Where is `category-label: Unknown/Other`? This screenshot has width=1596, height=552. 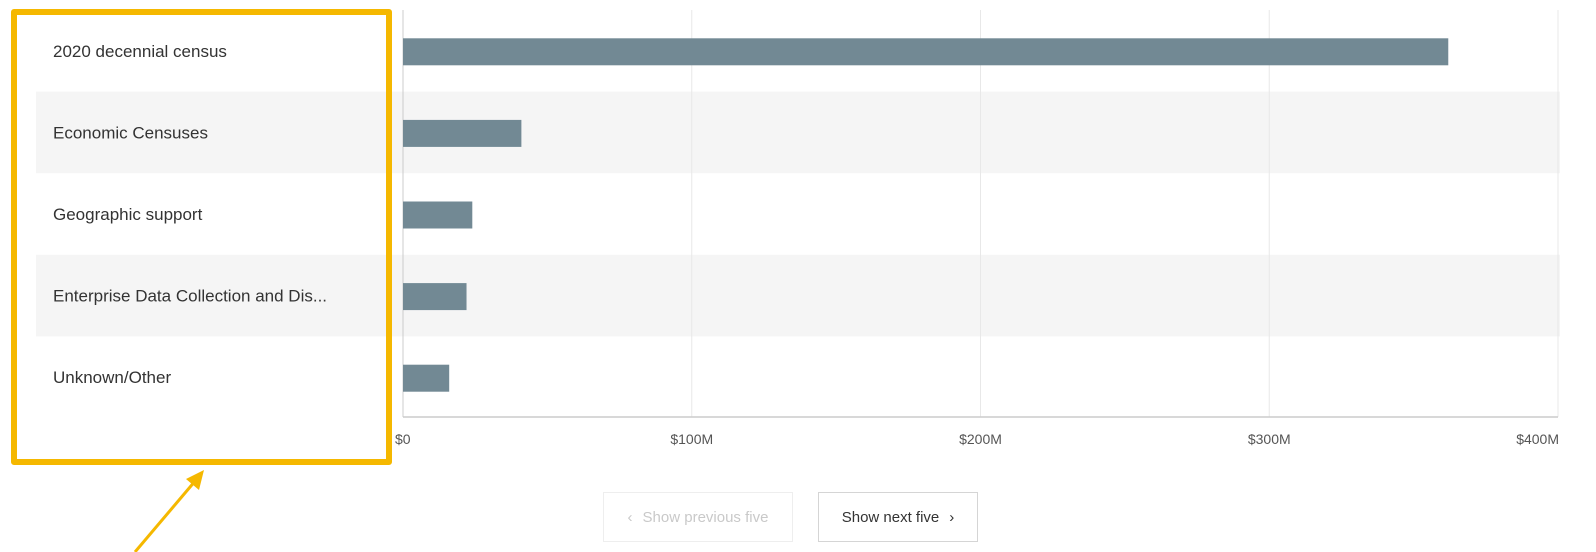
category-label: Unknown/Other is located at coordinates (112, 377).